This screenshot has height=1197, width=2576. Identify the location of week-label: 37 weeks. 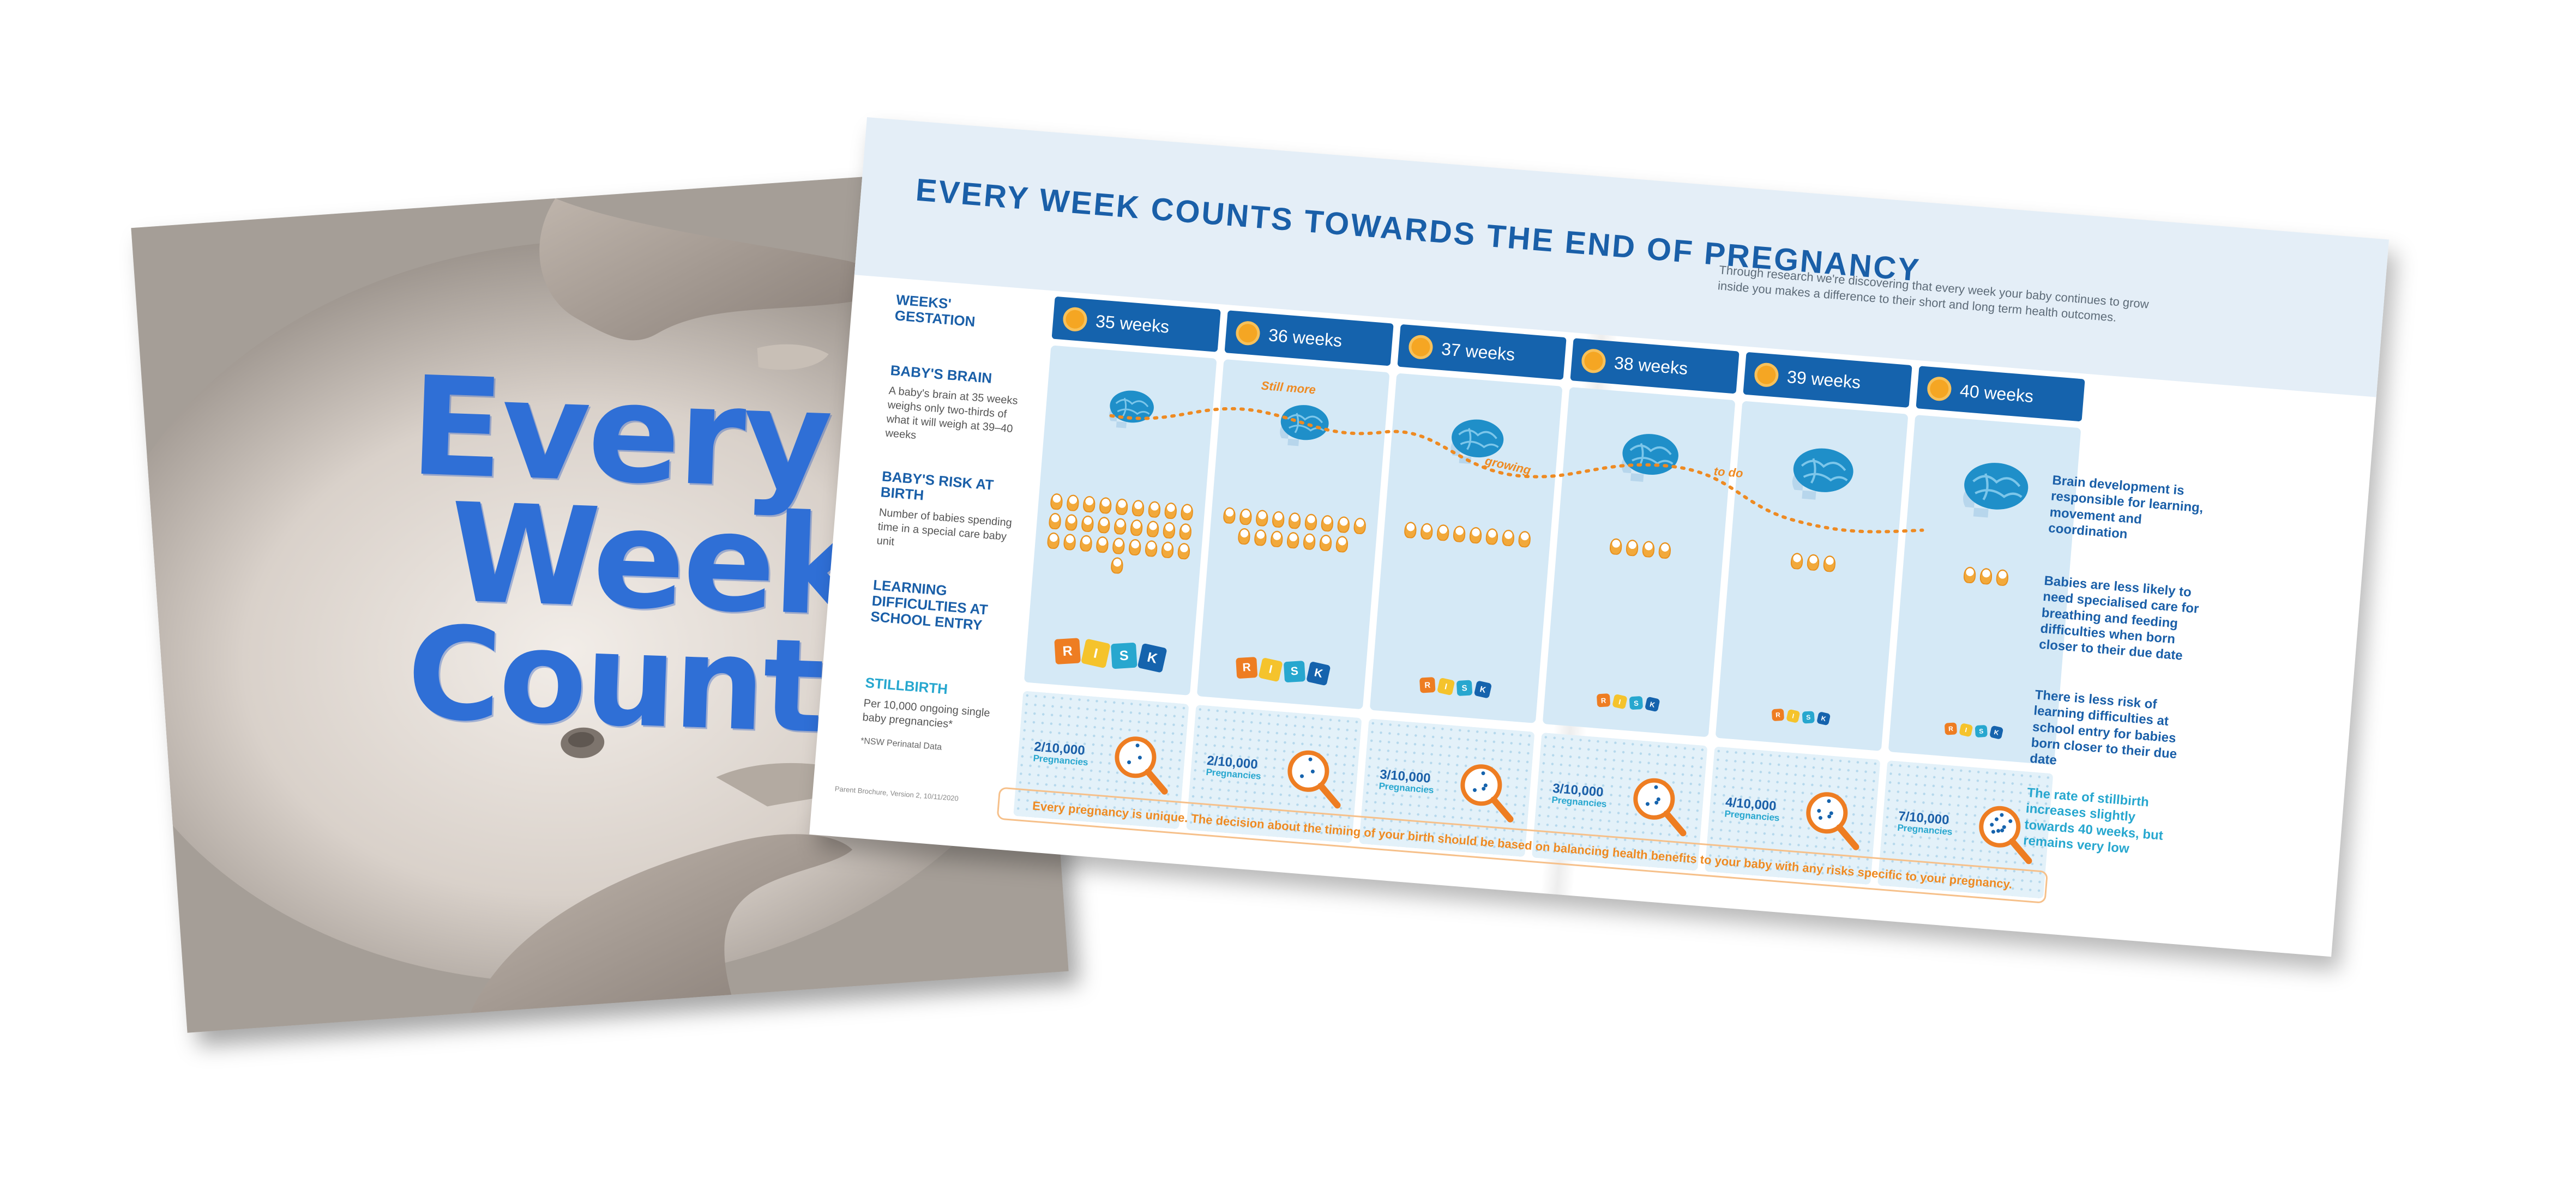
(1478, 351).